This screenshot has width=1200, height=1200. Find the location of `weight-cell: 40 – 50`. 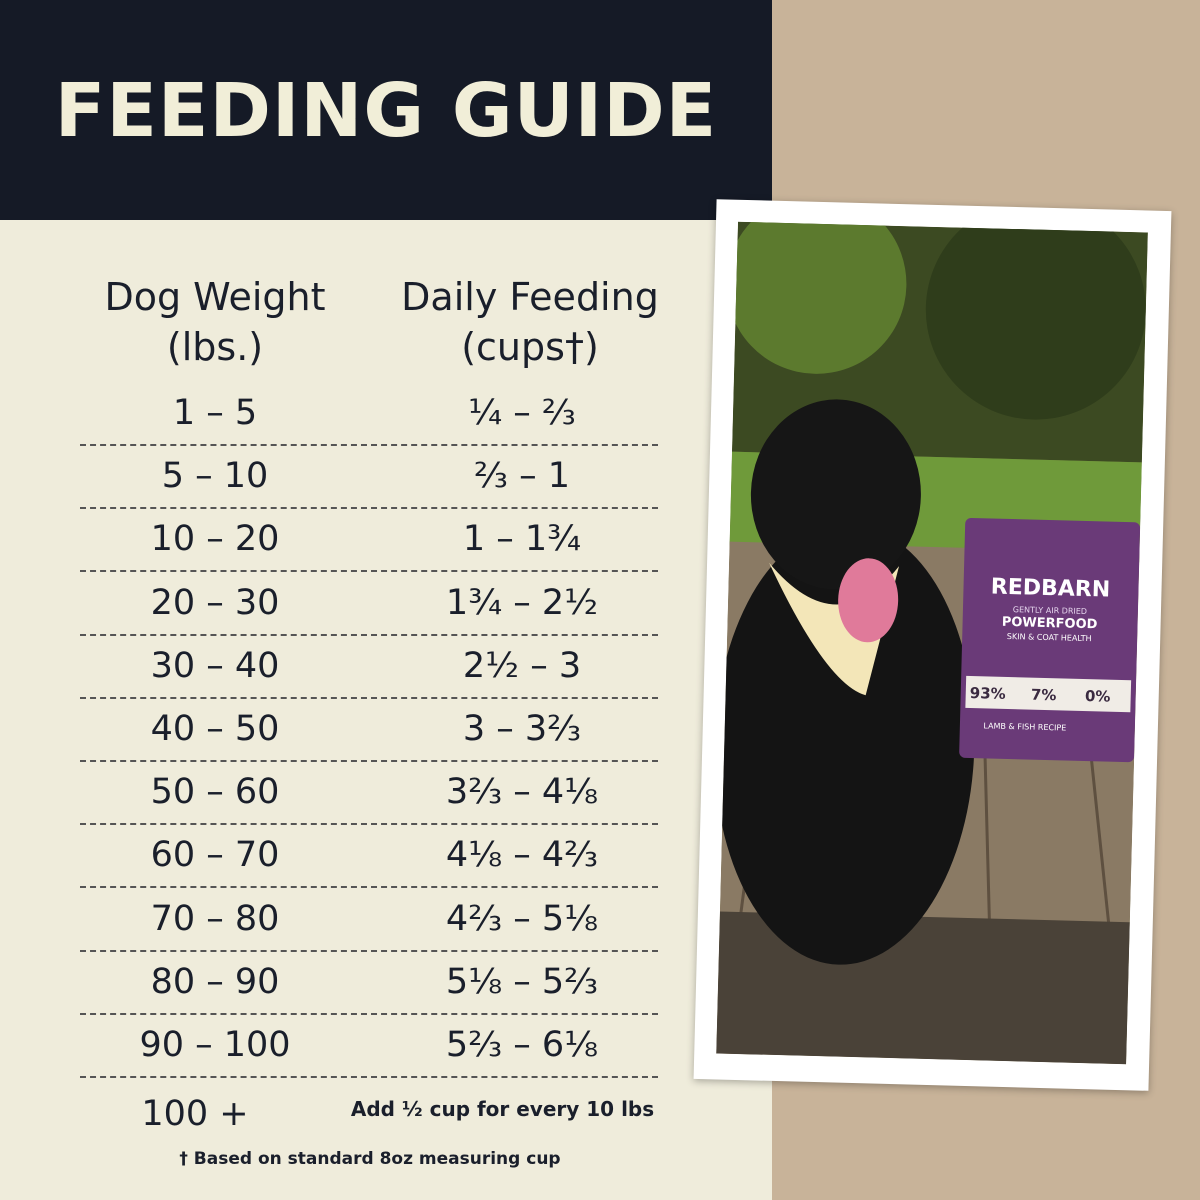

weight-cell: 40 – 50 is located at coordinates (215, 729).